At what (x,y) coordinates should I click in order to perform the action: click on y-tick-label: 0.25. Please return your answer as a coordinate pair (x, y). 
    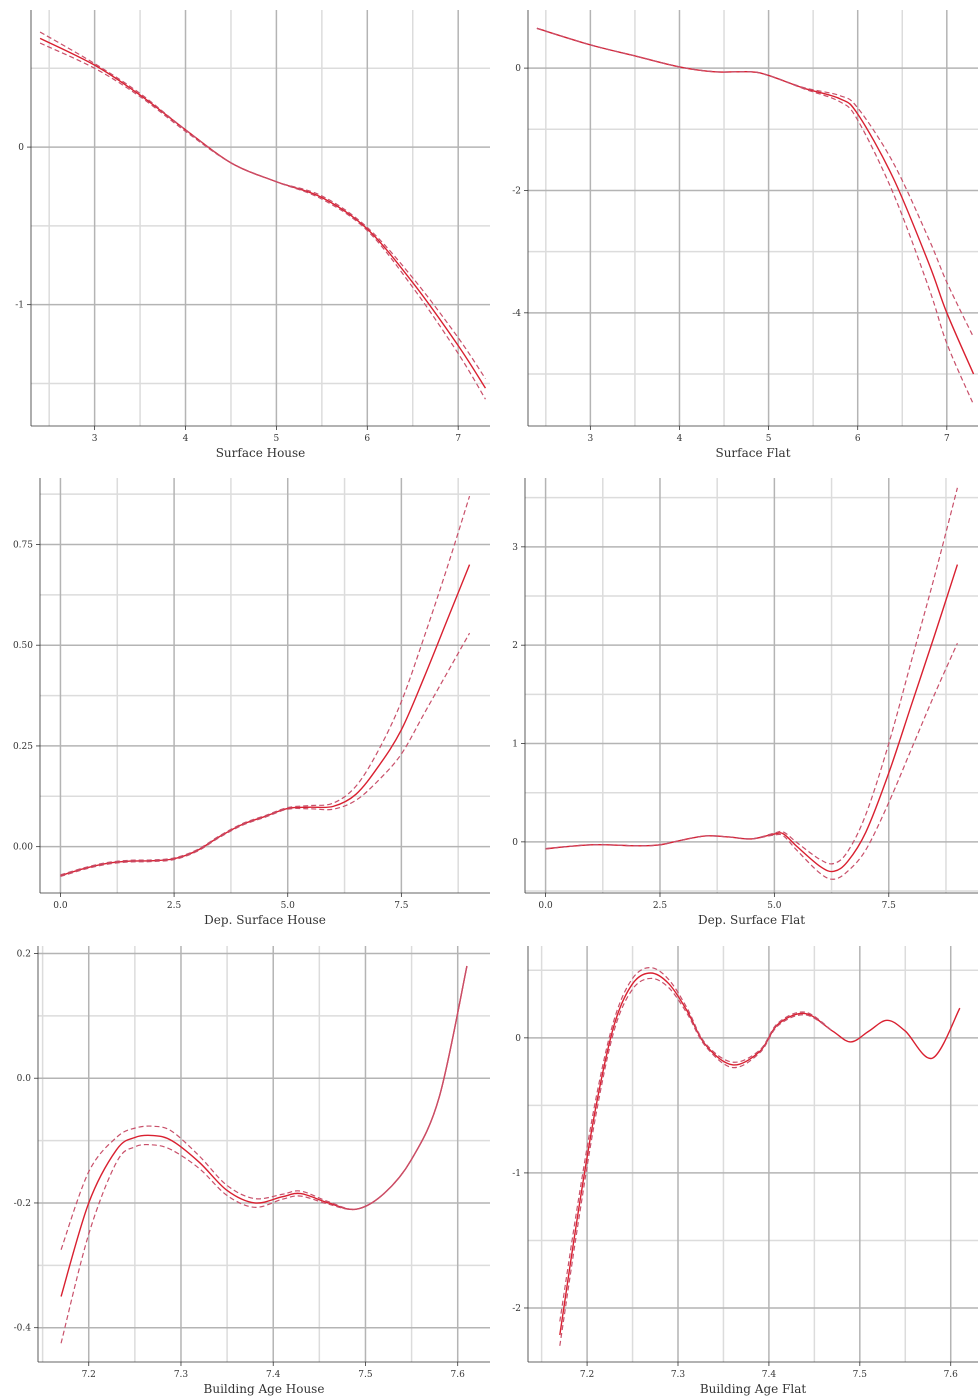
    Looking at the image, I should click on (23, 747).